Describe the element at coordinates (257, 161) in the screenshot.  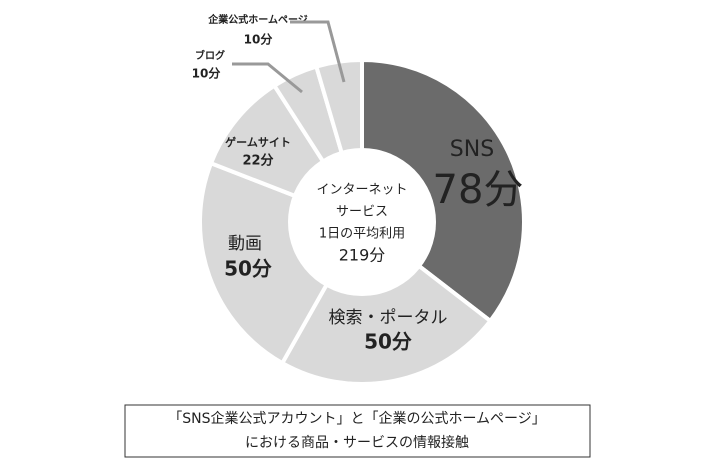
I see `value-label: 22分` at that location.